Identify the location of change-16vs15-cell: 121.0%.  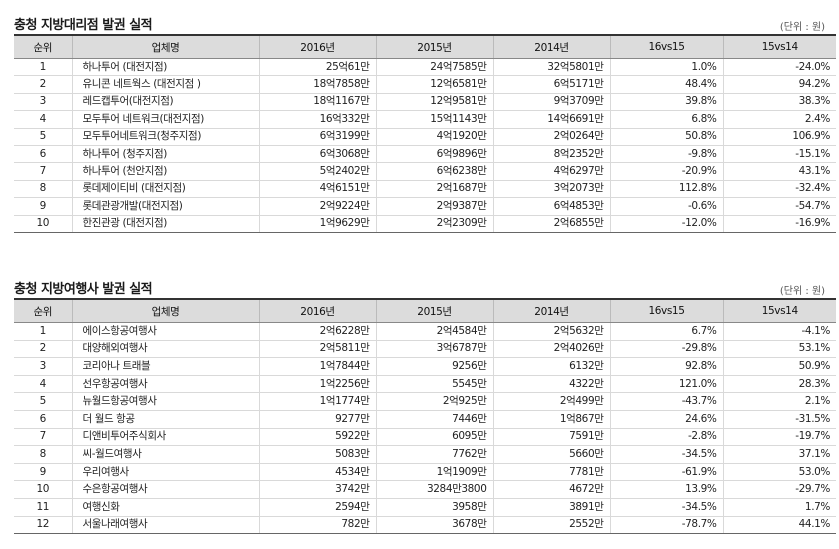
(666, 384).